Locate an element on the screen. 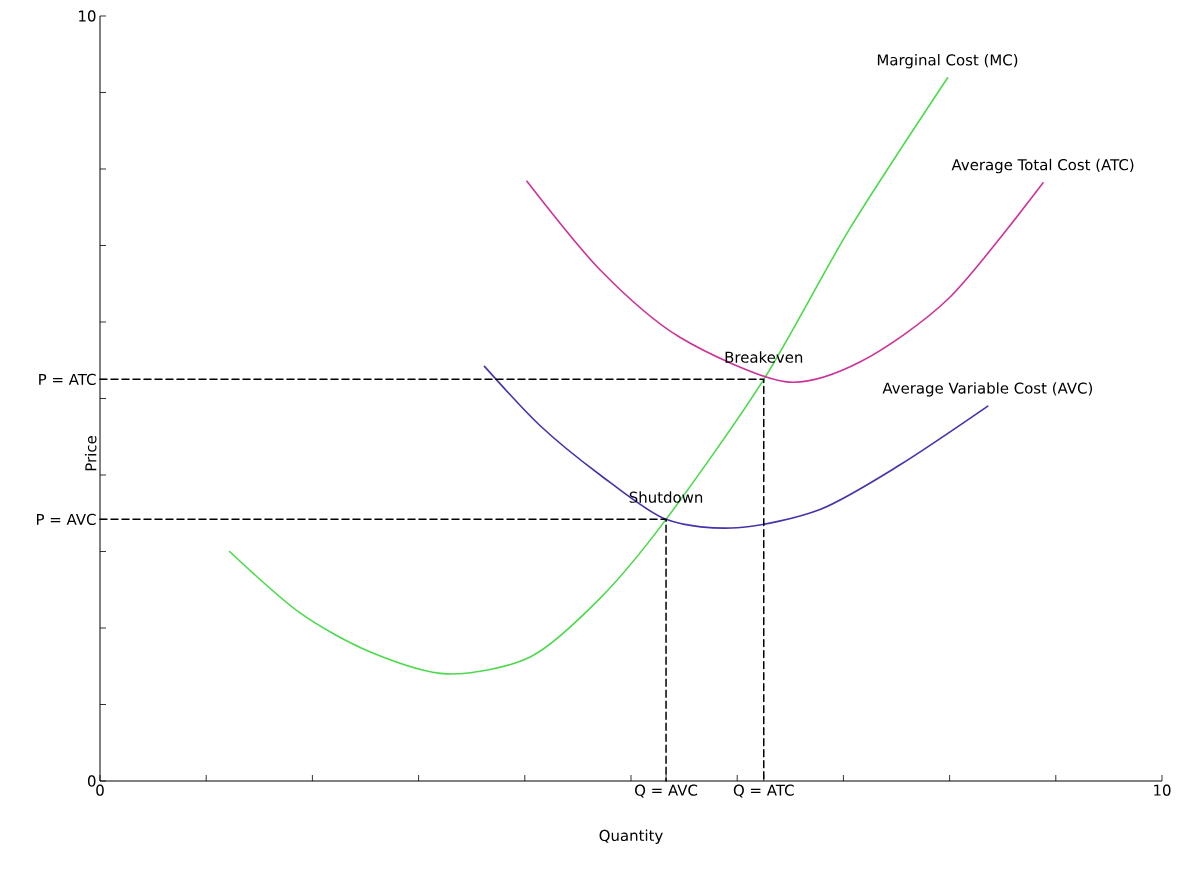 This screenshot has width=1182, height=873. y-tick-label: 0 is located at coordinates (91, 781).